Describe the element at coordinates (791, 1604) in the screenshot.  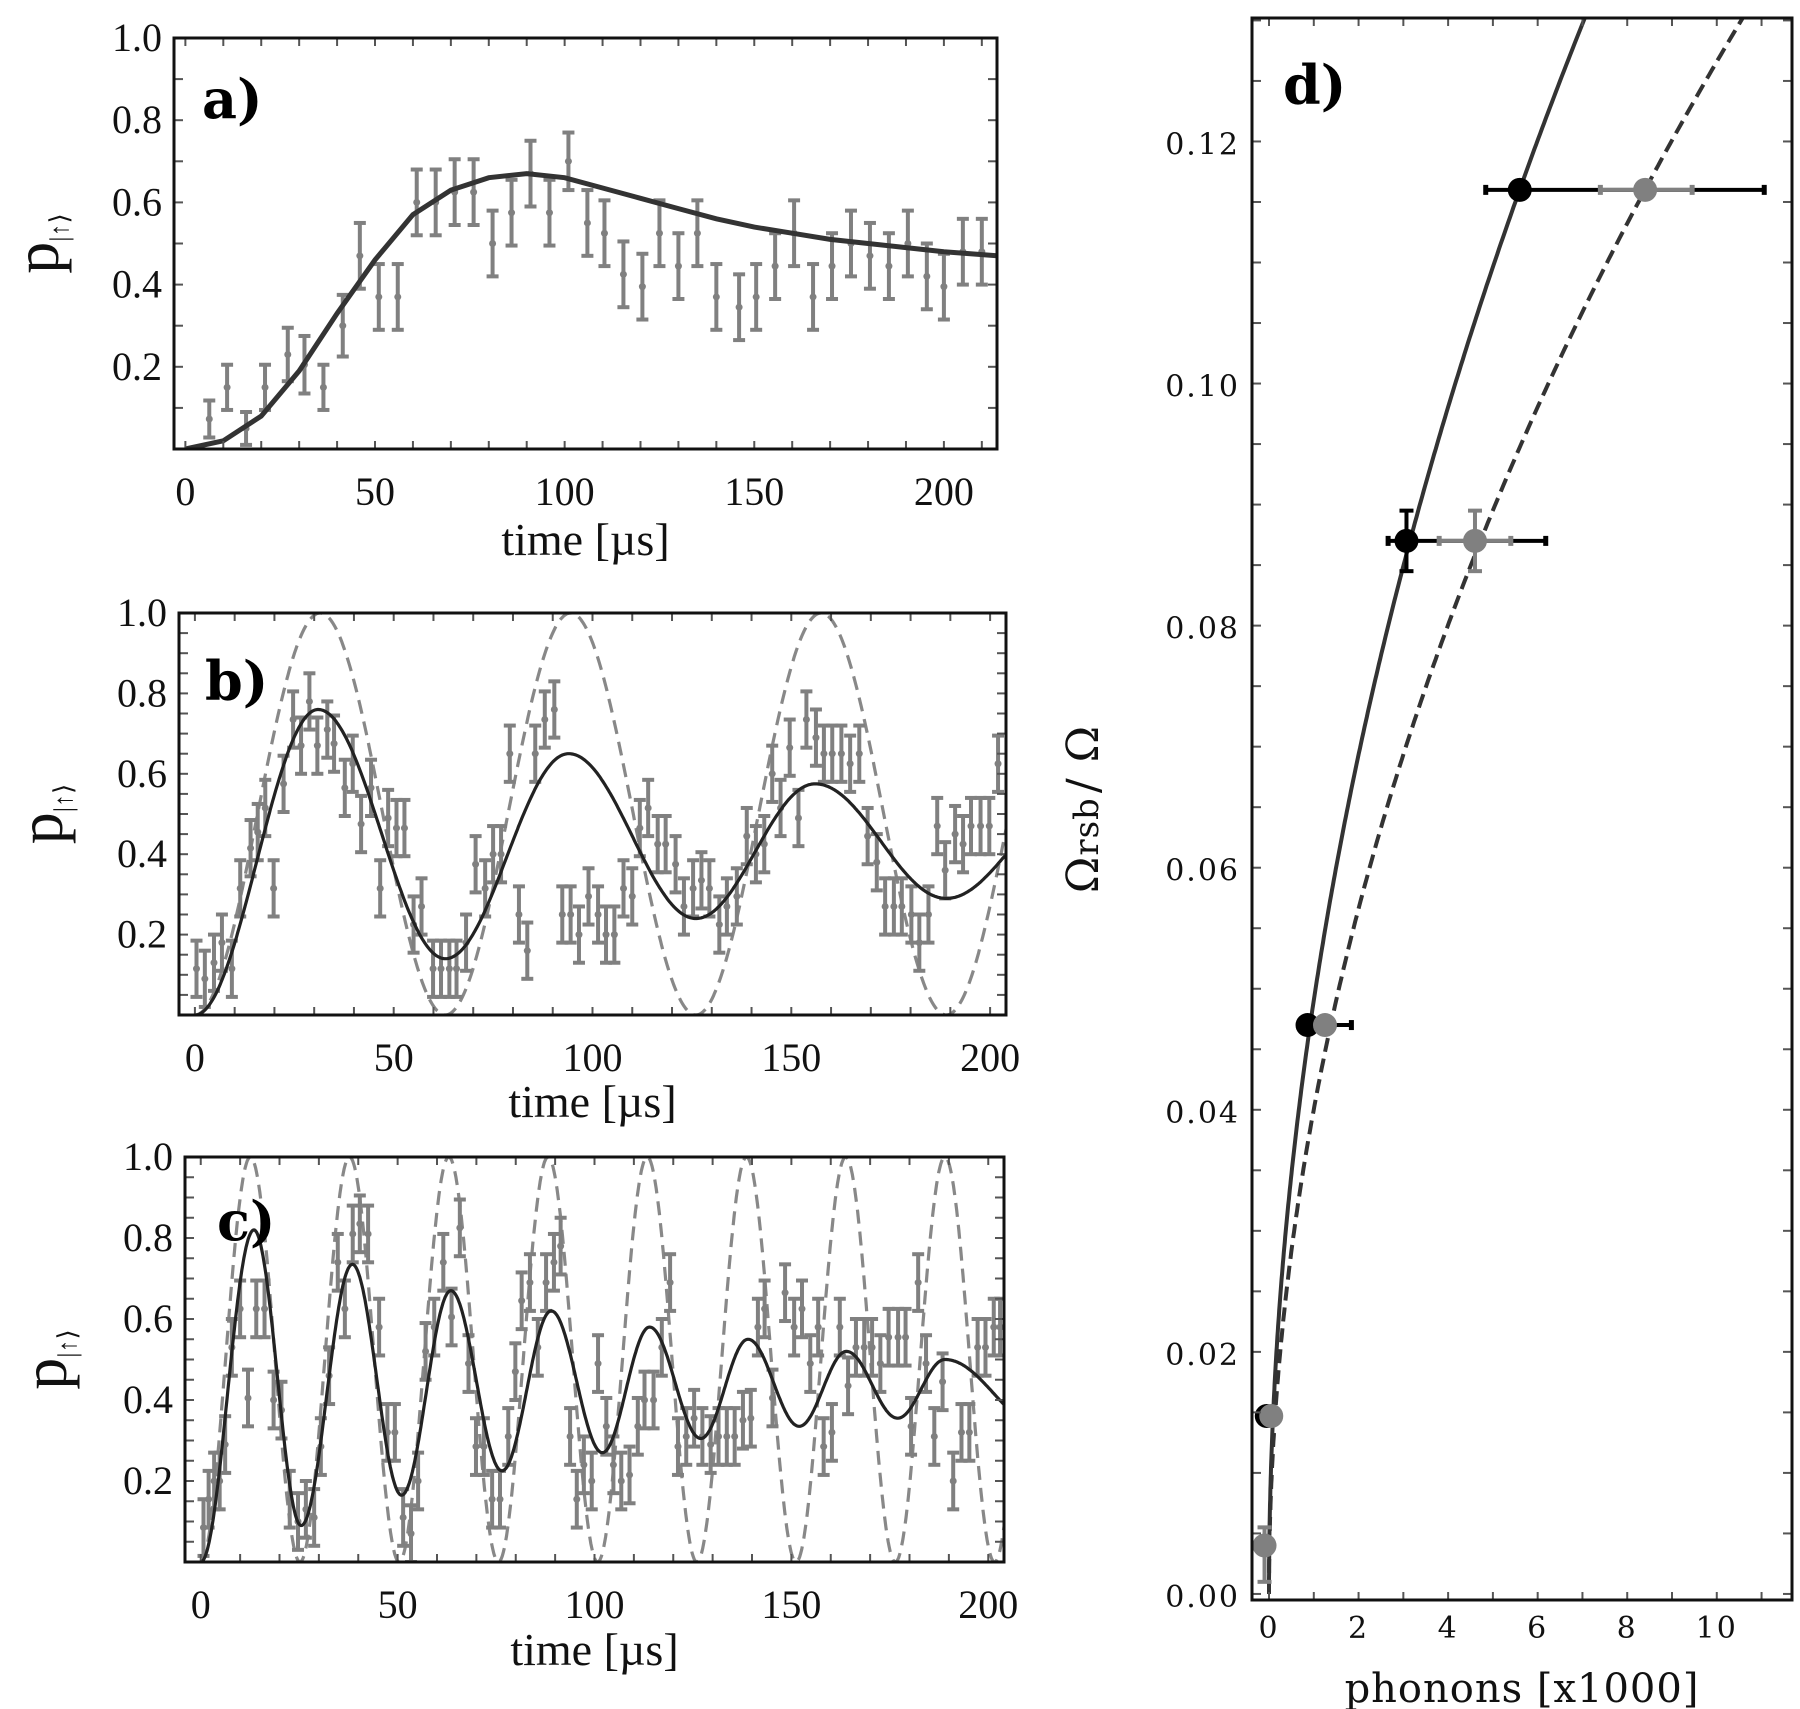
I see `x-tick-label: 150` at that location.